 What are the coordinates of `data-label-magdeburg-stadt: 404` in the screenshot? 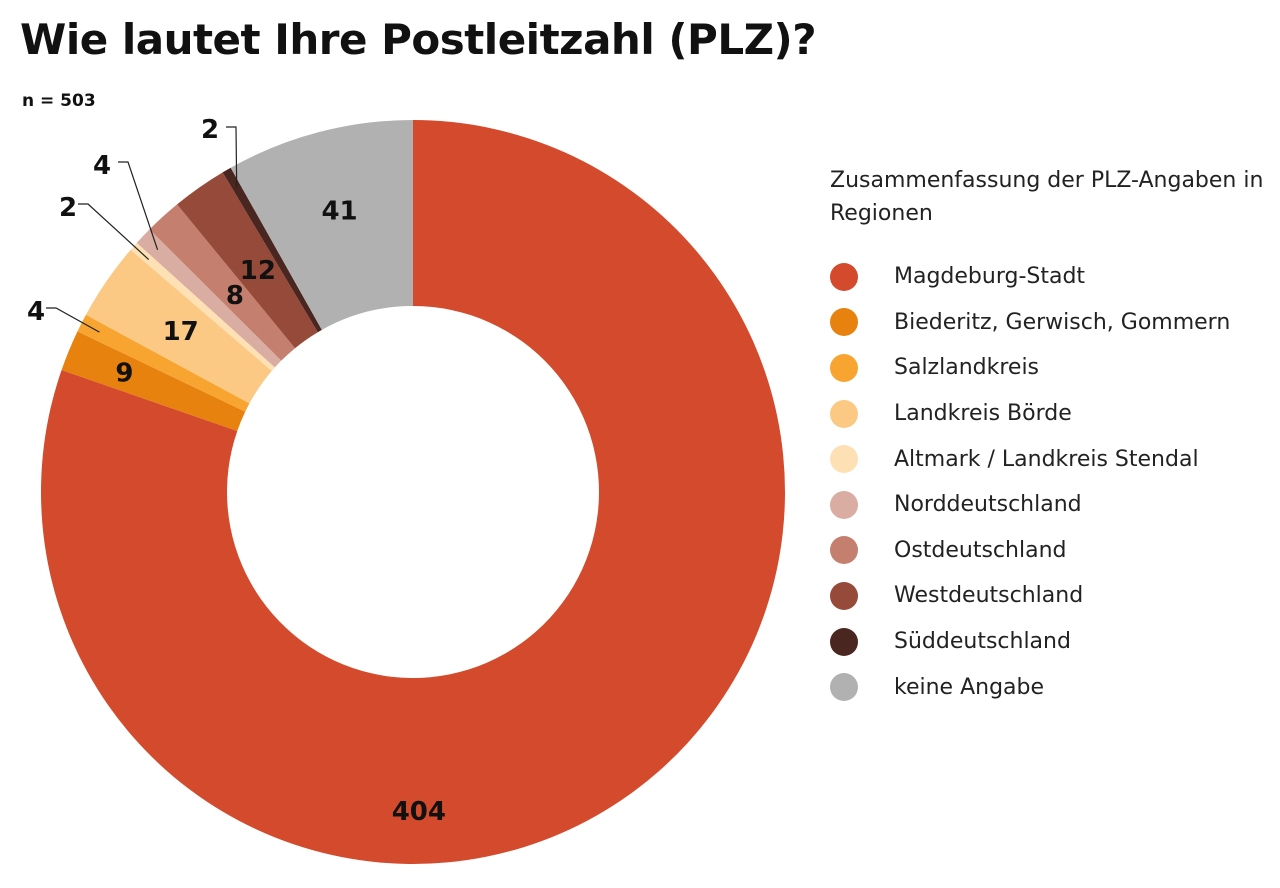 It's located at (419, 812).